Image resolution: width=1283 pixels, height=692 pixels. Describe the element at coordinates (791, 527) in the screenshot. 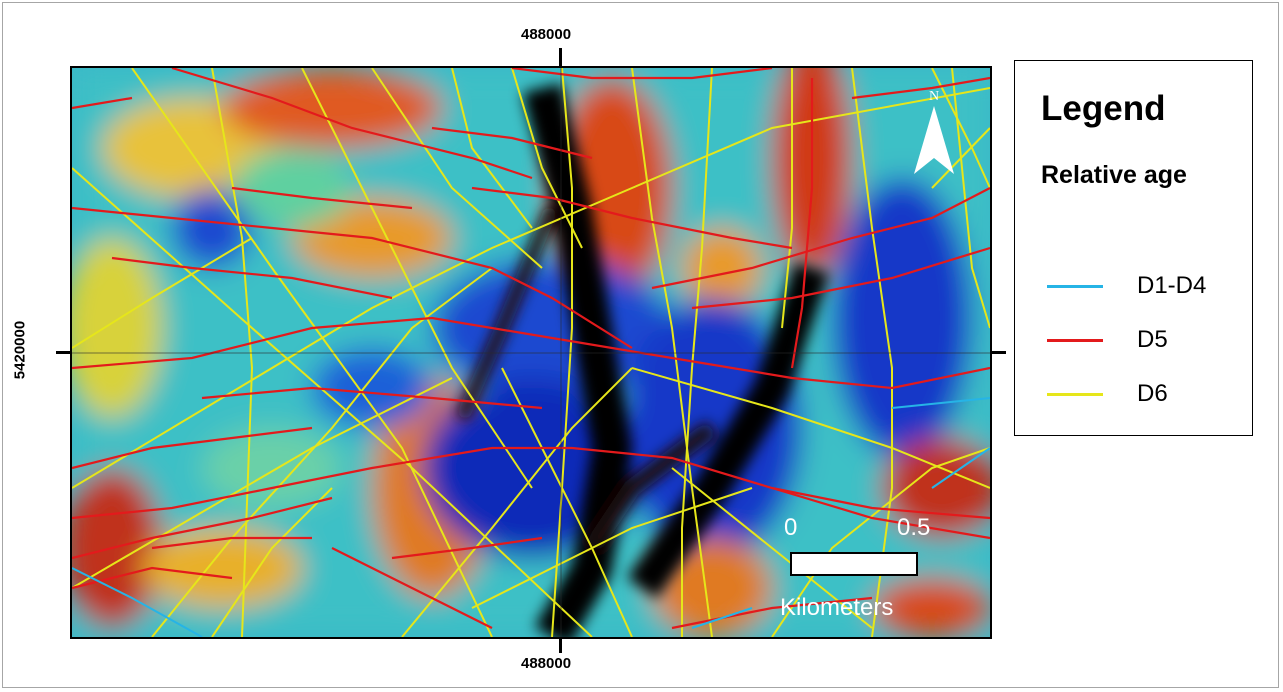

I see `scale-label-start: 0` at that location.